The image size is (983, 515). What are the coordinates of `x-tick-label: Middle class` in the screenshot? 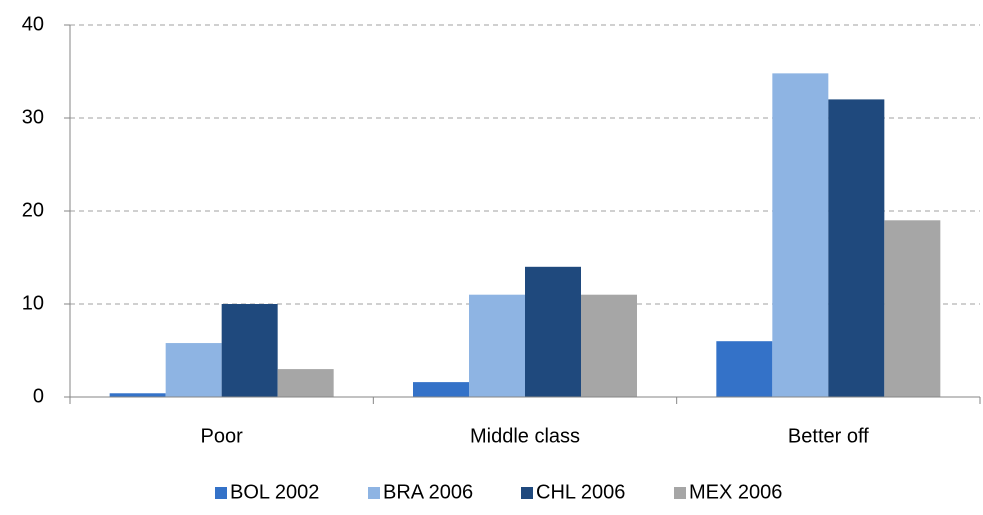 It's located at (525, 436).